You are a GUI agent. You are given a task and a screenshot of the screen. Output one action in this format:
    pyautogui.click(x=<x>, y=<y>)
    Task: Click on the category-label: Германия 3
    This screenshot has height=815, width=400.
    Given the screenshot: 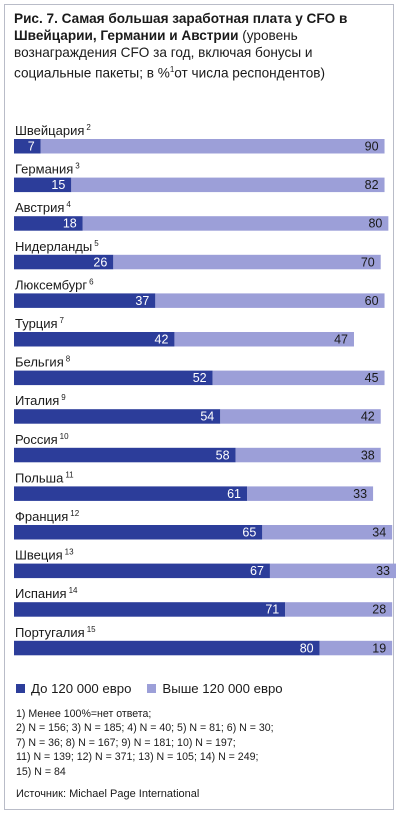 What is the action you would take?
    pyautogui.click(x=47, y=169)
    